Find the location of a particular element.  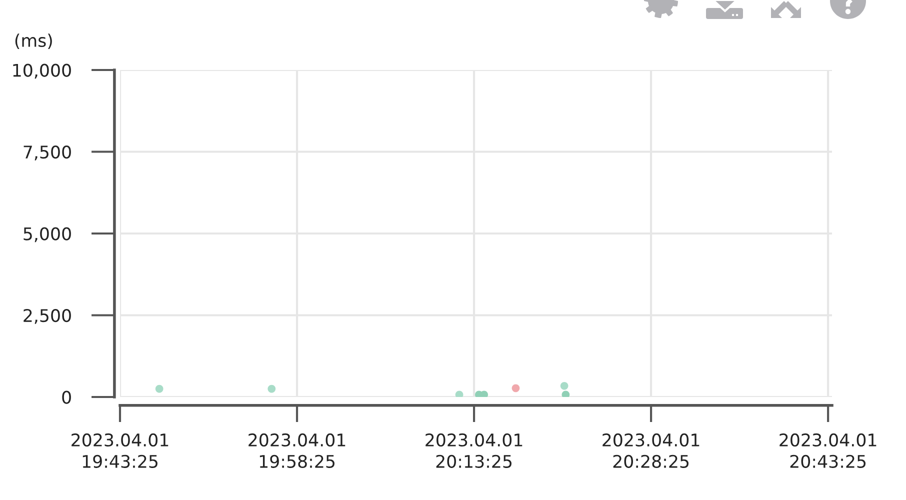

x-tick-label: 2023.04.01 19:43:25 is located at coordinates (120, 450).